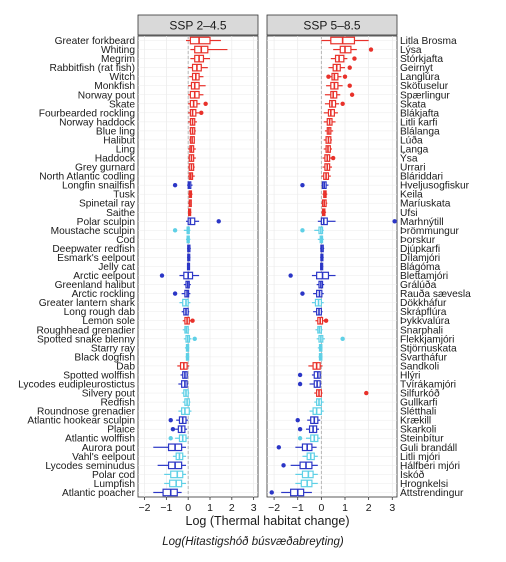 This screenshot has height=562, width=506. What do you see at coordinates (345, 508) in the screenshot?
I see `x-tick-label: 1` at bounding box center [345, 508].